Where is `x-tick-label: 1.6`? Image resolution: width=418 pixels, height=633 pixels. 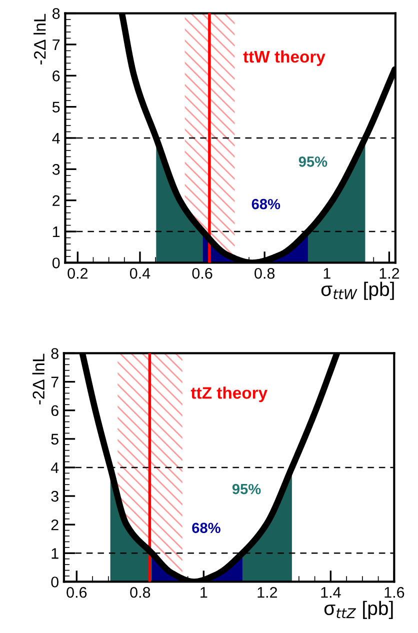
x-tick-label: 1.6 is located at coordinates (394, 592).